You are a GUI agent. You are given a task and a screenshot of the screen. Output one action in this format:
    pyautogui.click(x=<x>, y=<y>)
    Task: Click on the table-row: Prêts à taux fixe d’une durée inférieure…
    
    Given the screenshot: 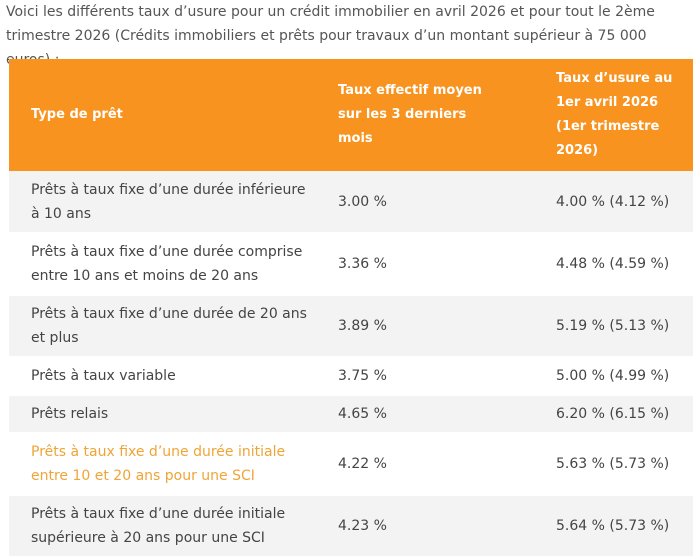 What is the action you would take?
    pyautogui.click(x=351, y=202)
    